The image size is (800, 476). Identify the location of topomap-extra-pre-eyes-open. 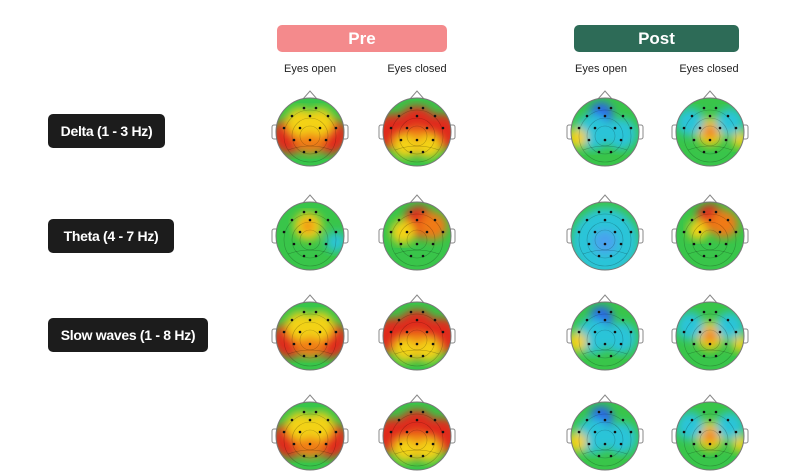
(310, 434).